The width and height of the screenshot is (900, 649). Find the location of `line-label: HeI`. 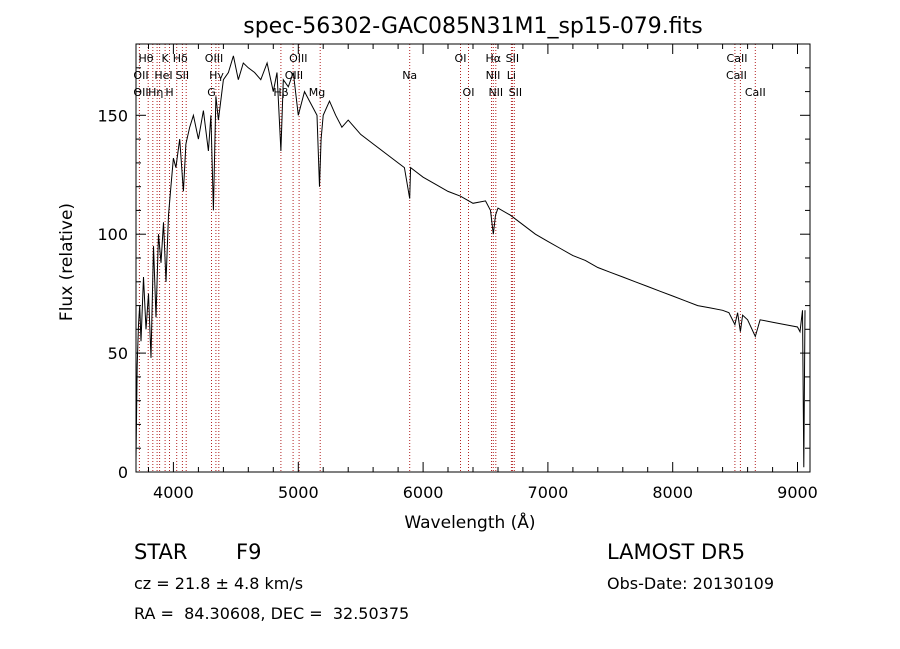

line-label: HeI is located at coordinates (163, 75).